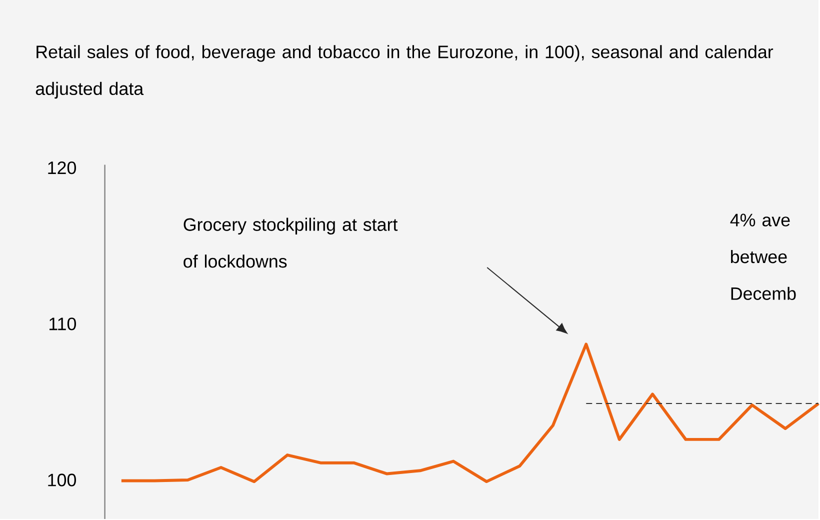  Describe the element at coordinates (405, 72) in the screenshot. I see `chart-subtitle: Retail sales of food, beverage and tobacco in the Eurozone, in 100), seasonal and calendar adjusted data` at that location.